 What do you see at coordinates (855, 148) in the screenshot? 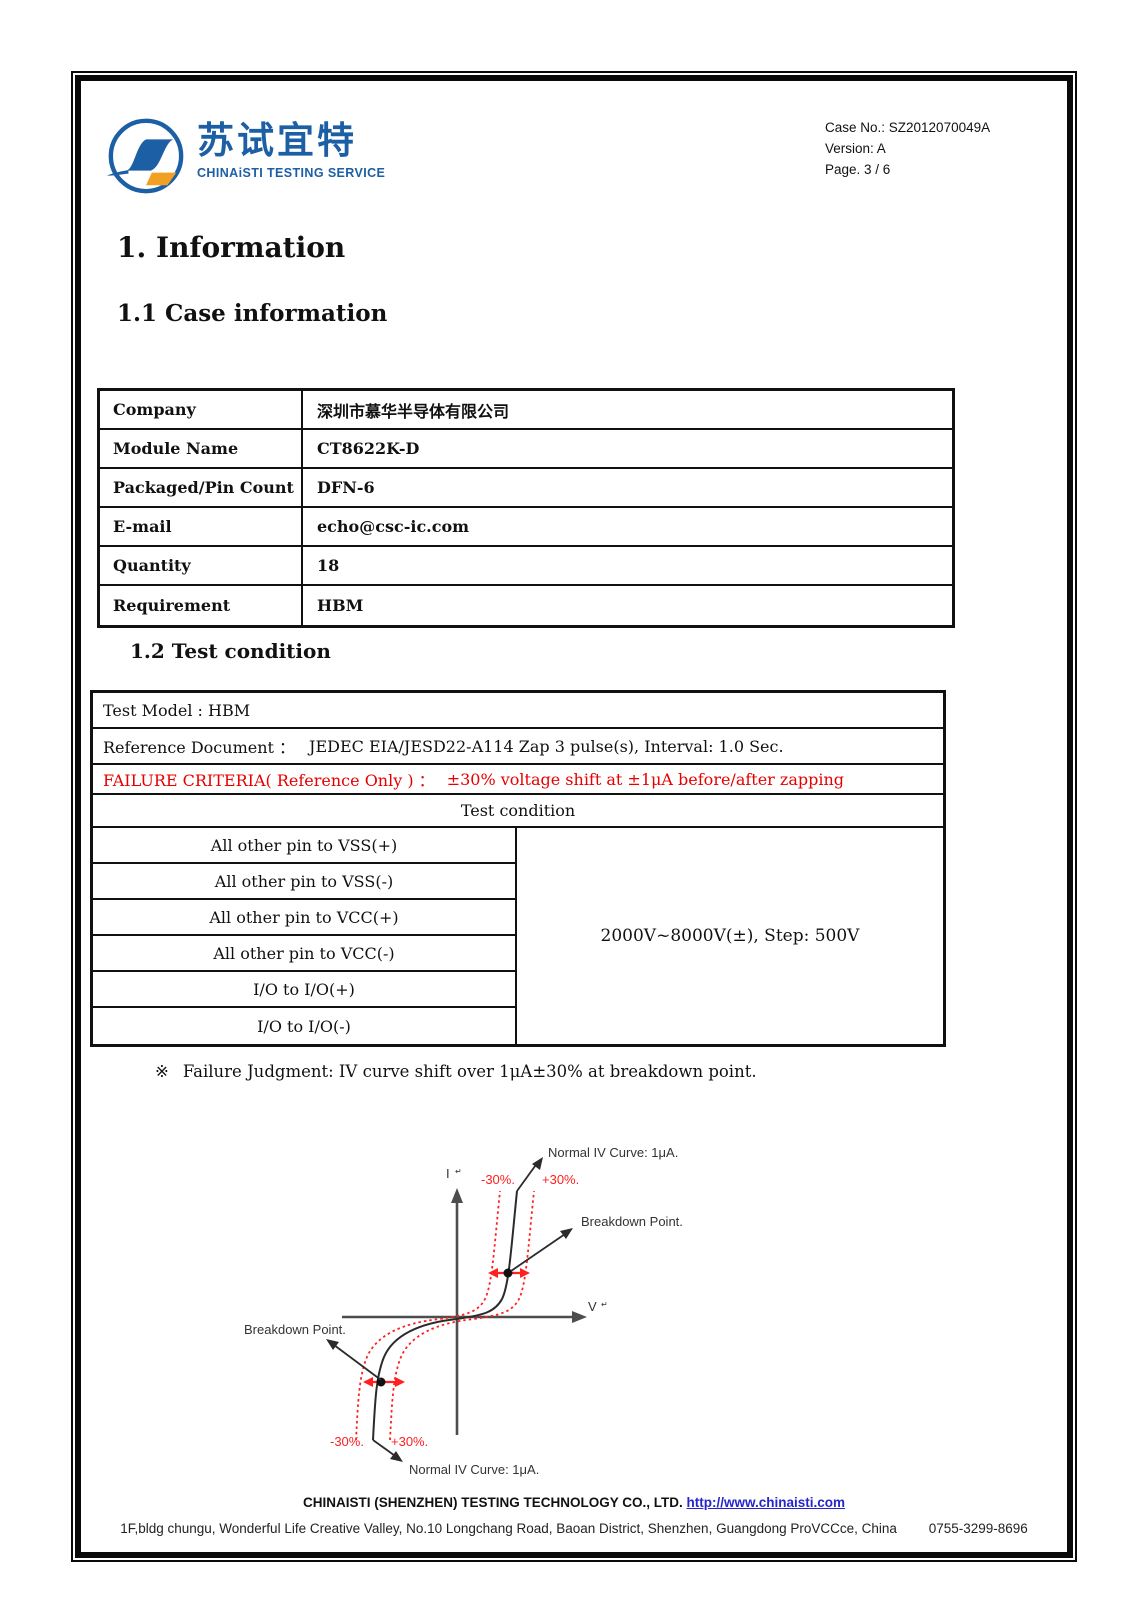
I see `version: Version: A` at bounding box center [855, 148].